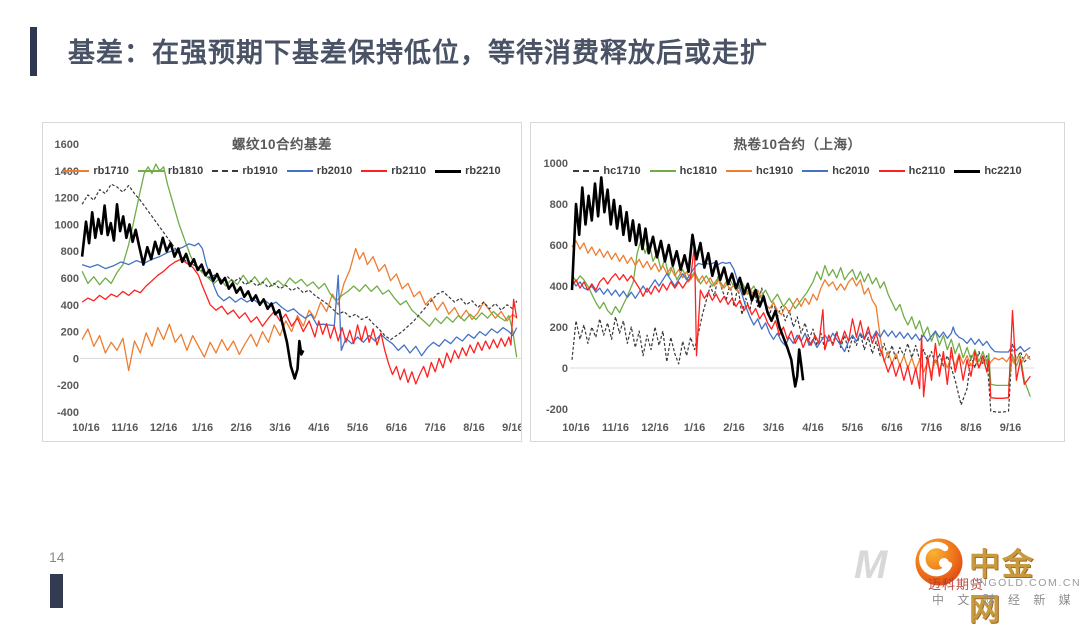 The height and width of the screenshot is (629, 1080). I want to click on hc2210-line, so click(687, 282).